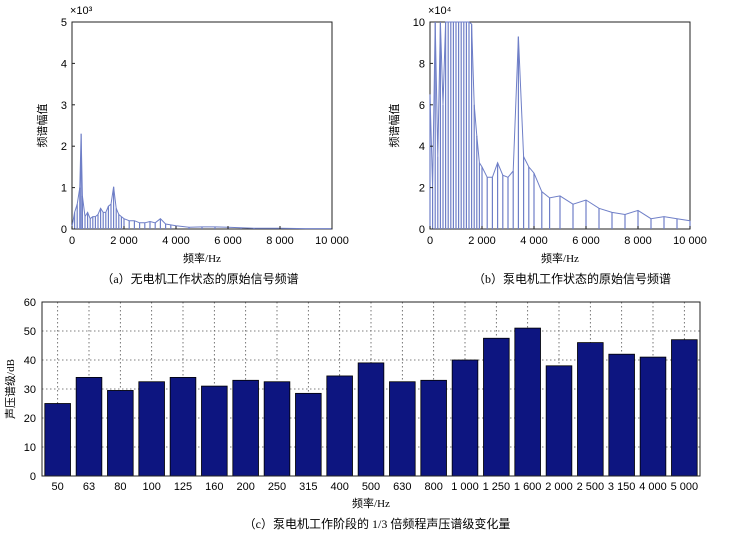 This screenshot has height=537, width=755. Describe the element at coordinates (440, 11) in the screenshot. I see `y-multiplier: ×10⁴` at that location.